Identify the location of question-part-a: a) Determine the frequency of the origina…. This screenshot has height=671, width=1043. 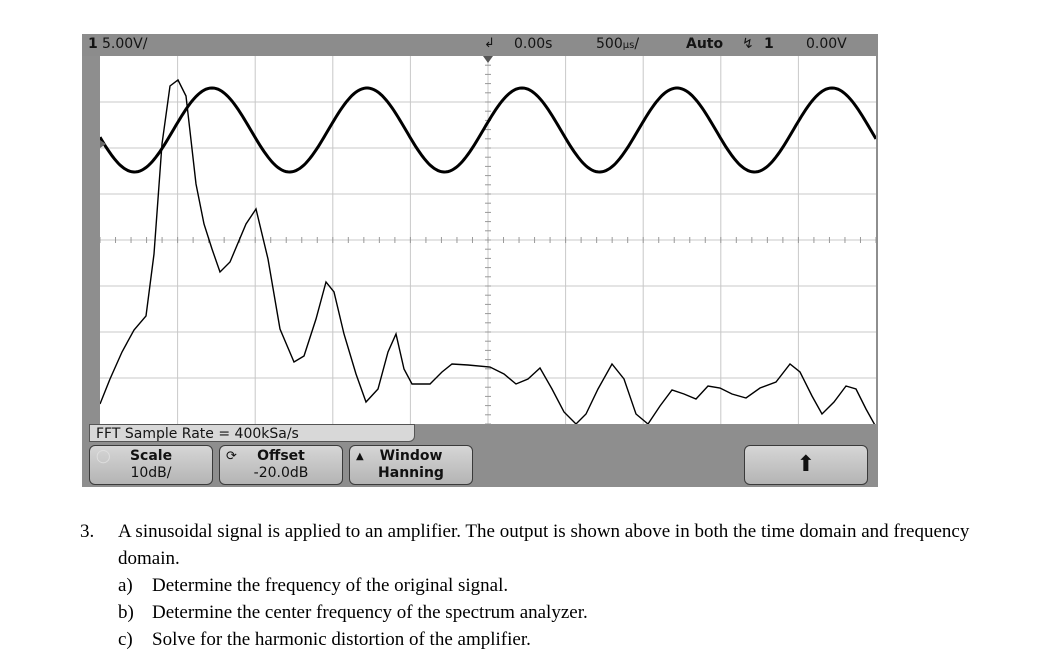
(313, 585).